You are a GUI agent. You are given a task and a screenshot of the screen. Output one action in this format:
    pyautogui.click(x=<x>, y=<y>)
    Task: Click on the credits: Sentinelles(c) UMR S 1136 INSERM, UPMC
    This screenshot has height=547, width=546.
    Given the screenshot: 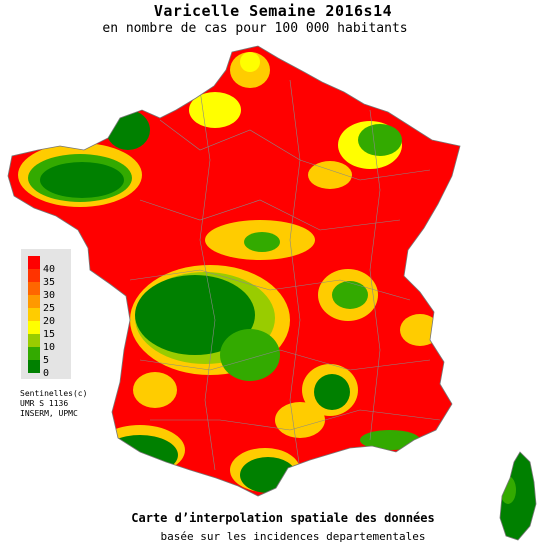 What is the action you would take?
    pyautogui.click(x=53, y=404)
    